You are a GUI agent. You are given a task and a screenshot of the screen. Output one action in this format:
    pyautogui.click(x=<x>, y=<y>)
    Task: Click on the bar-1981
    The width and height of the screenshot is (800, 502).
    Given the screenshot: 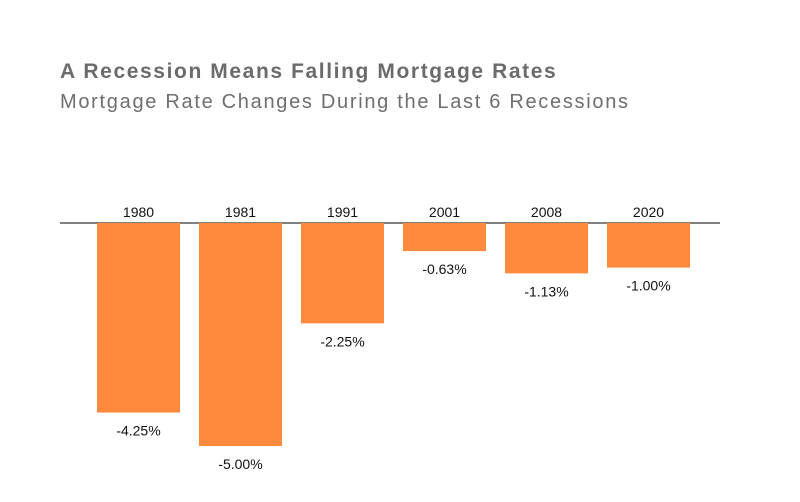 What is the action you would take?
    pyautogui.click(x=240, y=334)
    